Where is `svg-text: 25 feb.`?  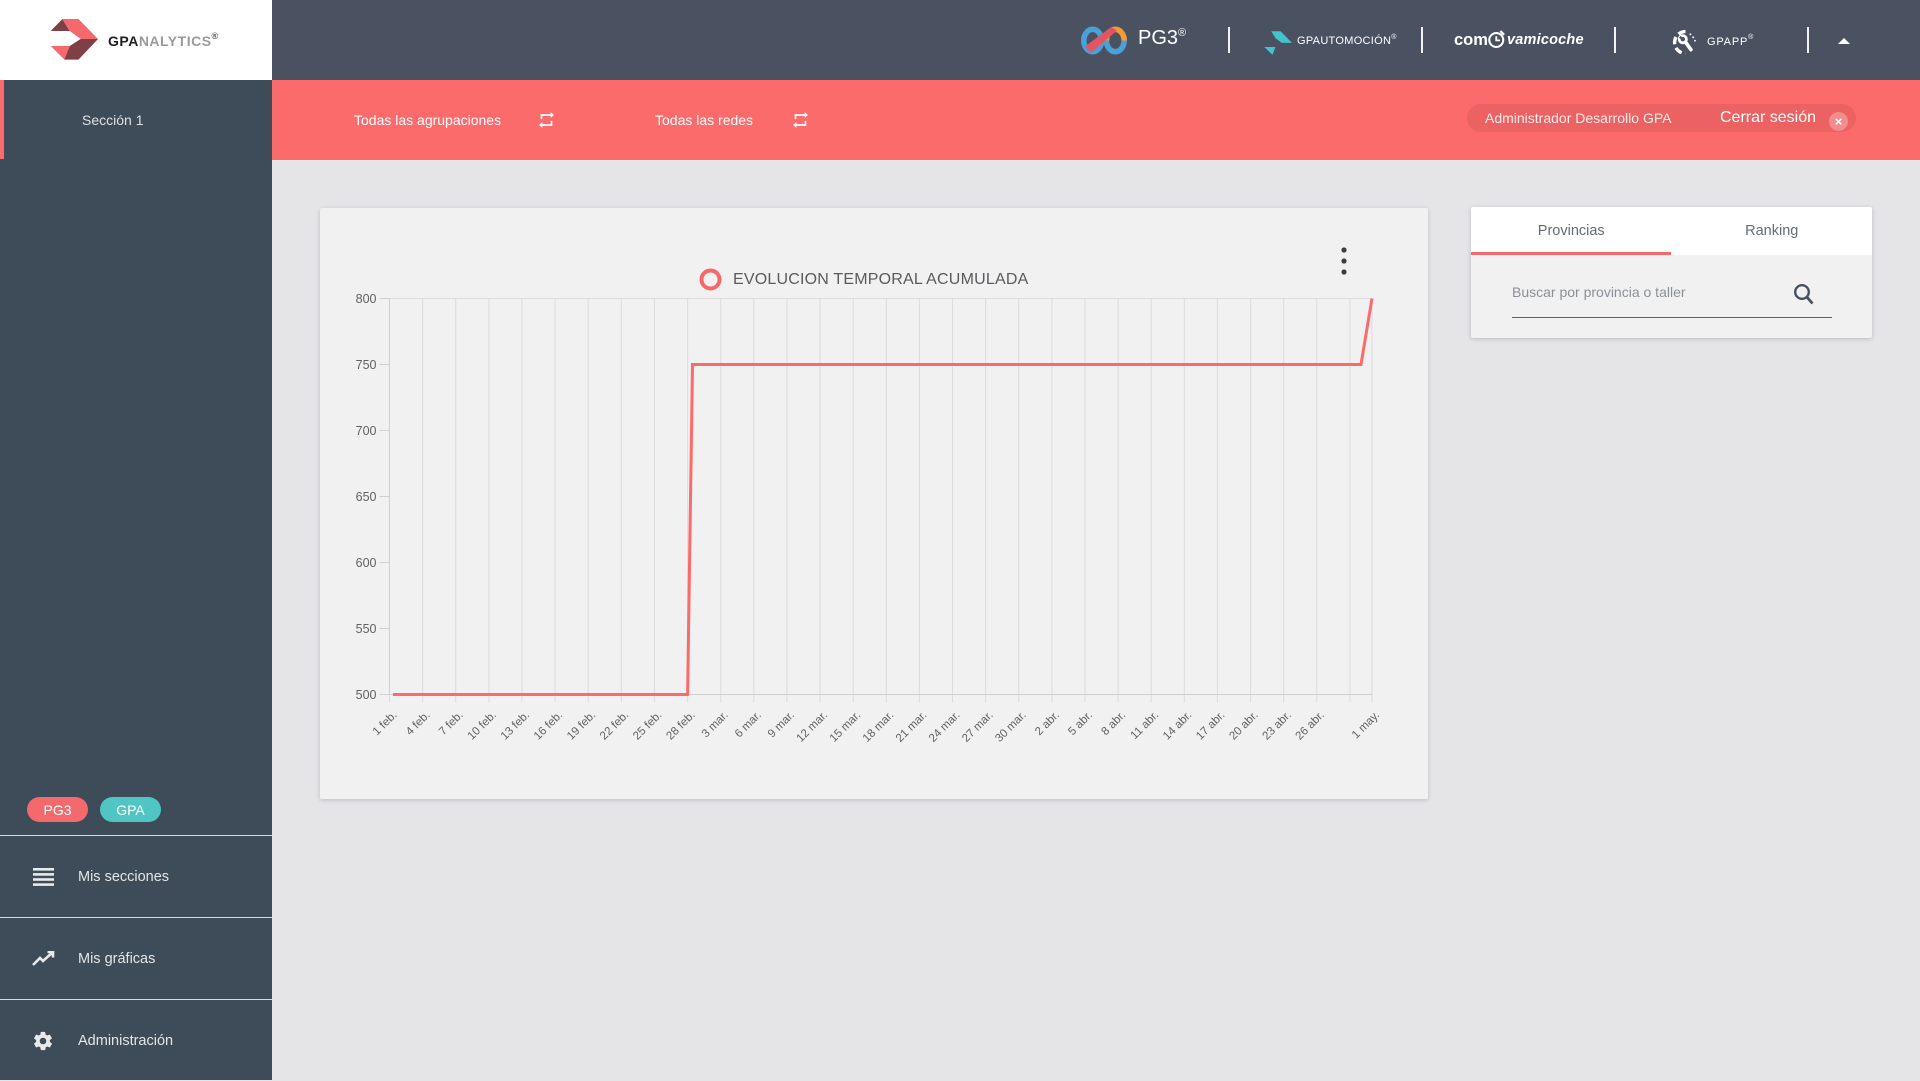 svg-text: 25 feb. is located at coordinates (647, 725).